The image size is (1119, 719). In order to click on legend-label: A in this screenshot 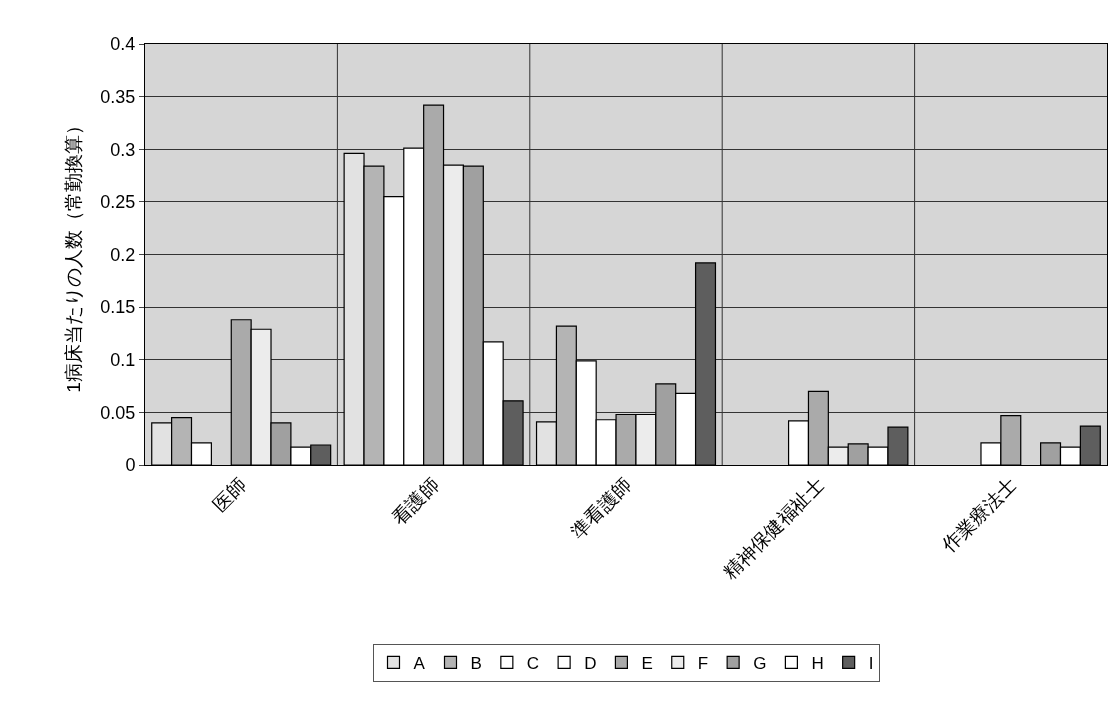, I will do `click(419, 664)`.